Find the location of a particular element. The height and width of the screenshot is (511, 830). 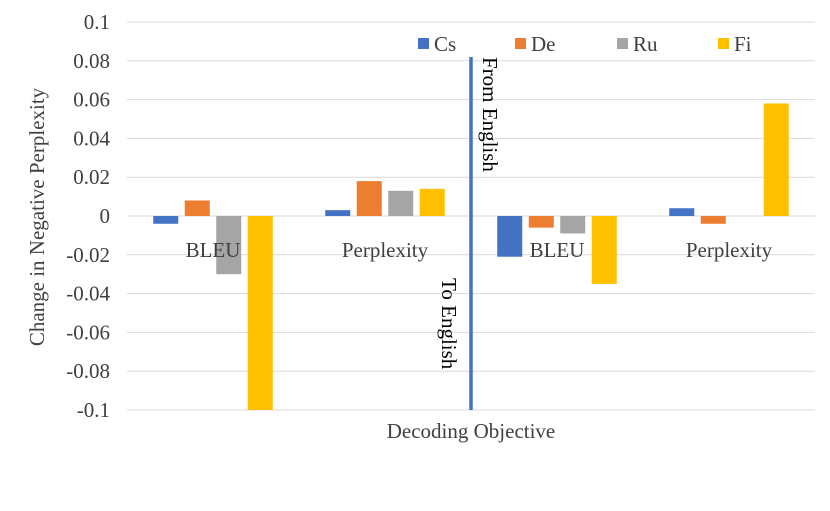

category-labels: BLEU Perplexity BLEU Perplexity is located at coordinates (479, 250).